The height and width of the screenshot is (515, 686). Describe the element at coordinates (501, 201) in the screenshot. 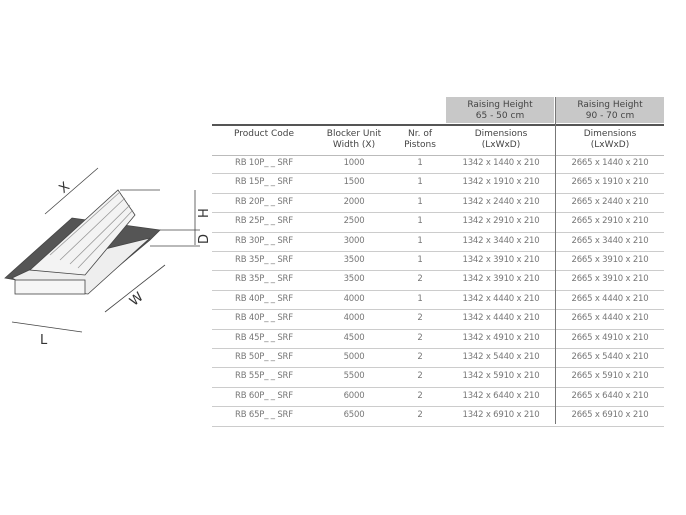

I see `table-cell: 1342 x 2440 x 210` at that location.